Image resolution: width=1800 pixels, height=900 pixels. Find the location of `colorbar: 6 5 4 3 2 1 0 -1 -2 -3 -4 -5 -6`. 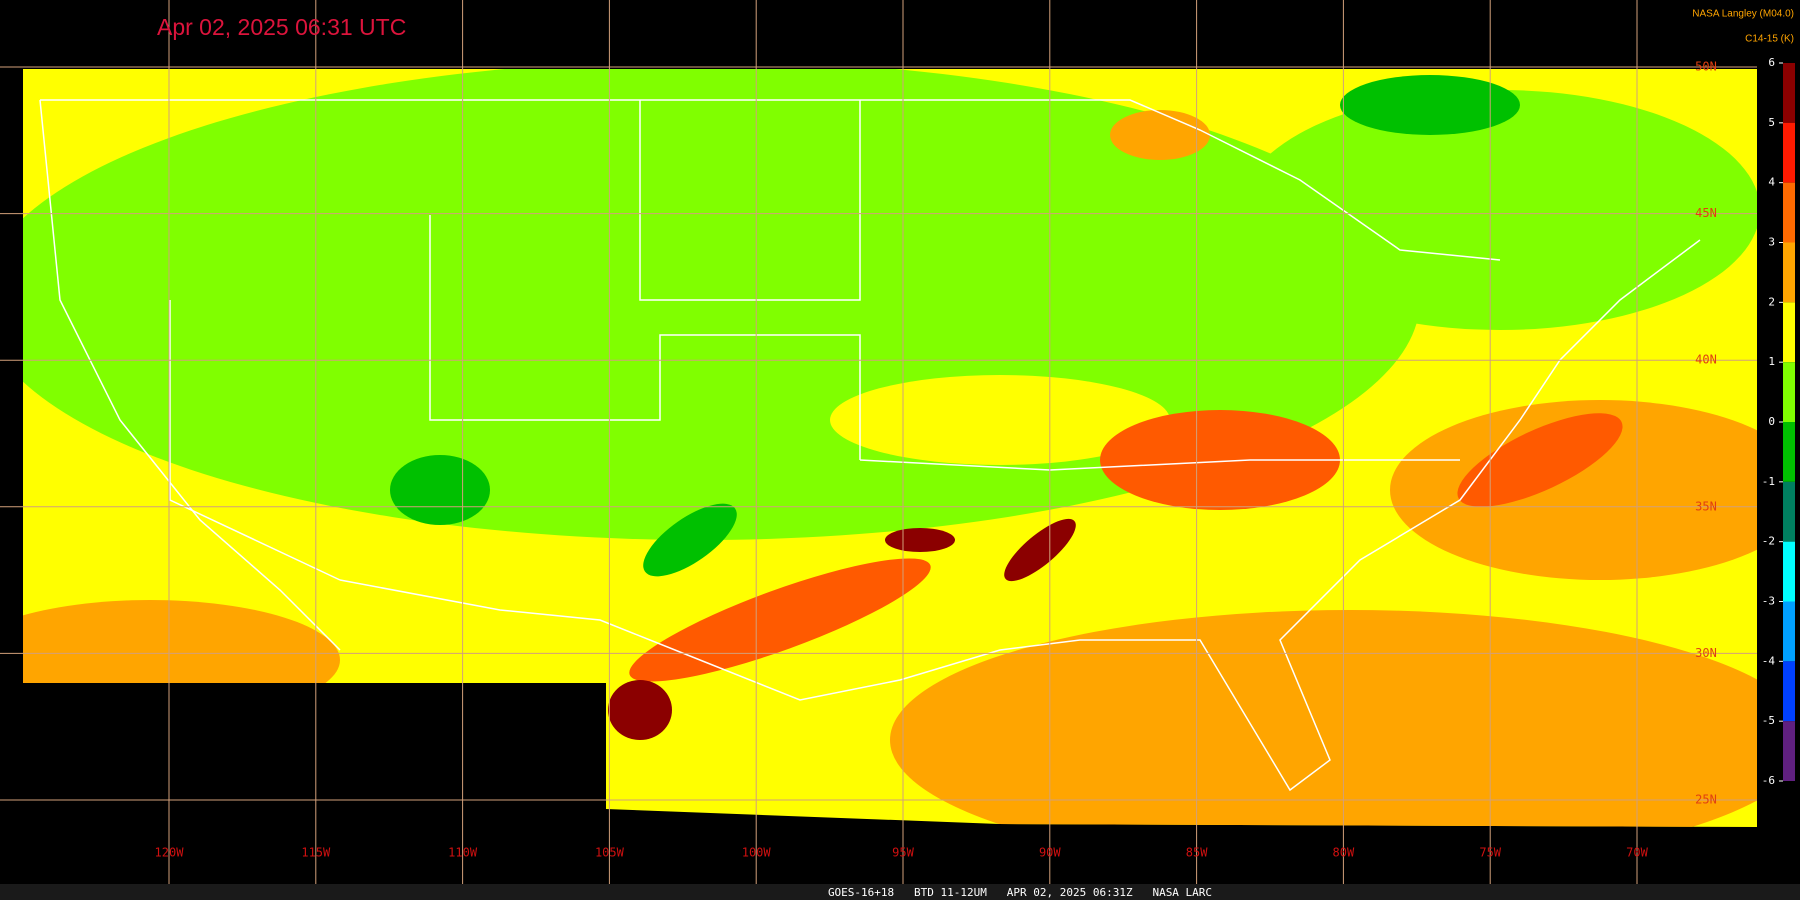

colorbar: 6 5 4 3 2 1 0 -1 -2 -3 -4 -5 -6 is located at coordinates (1779, 421).